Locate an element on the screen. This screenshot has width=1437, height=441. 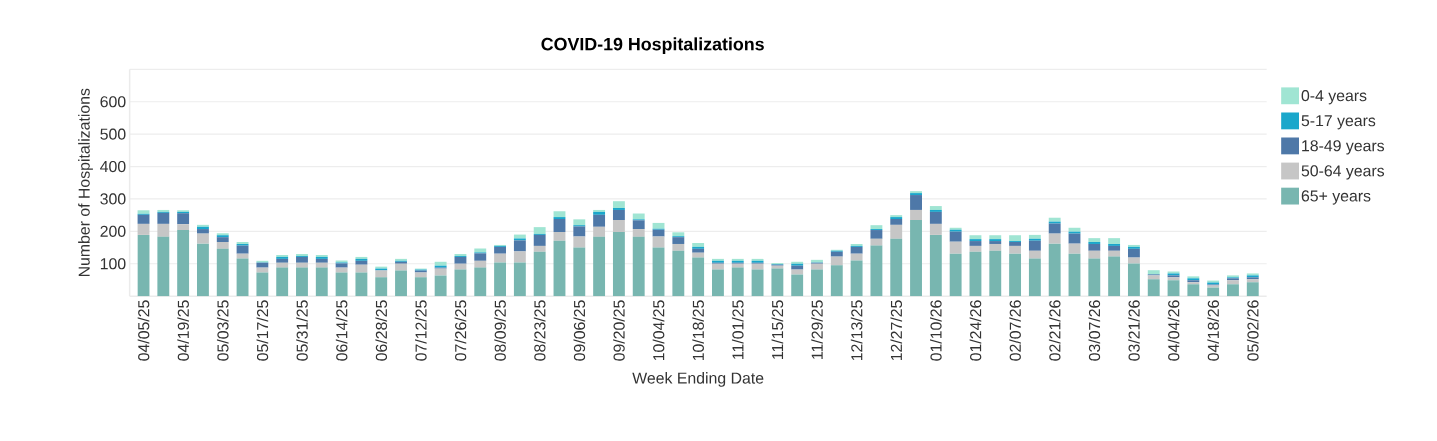
x-tick-label: 07/12/25 is located at coordinates (421, 330).